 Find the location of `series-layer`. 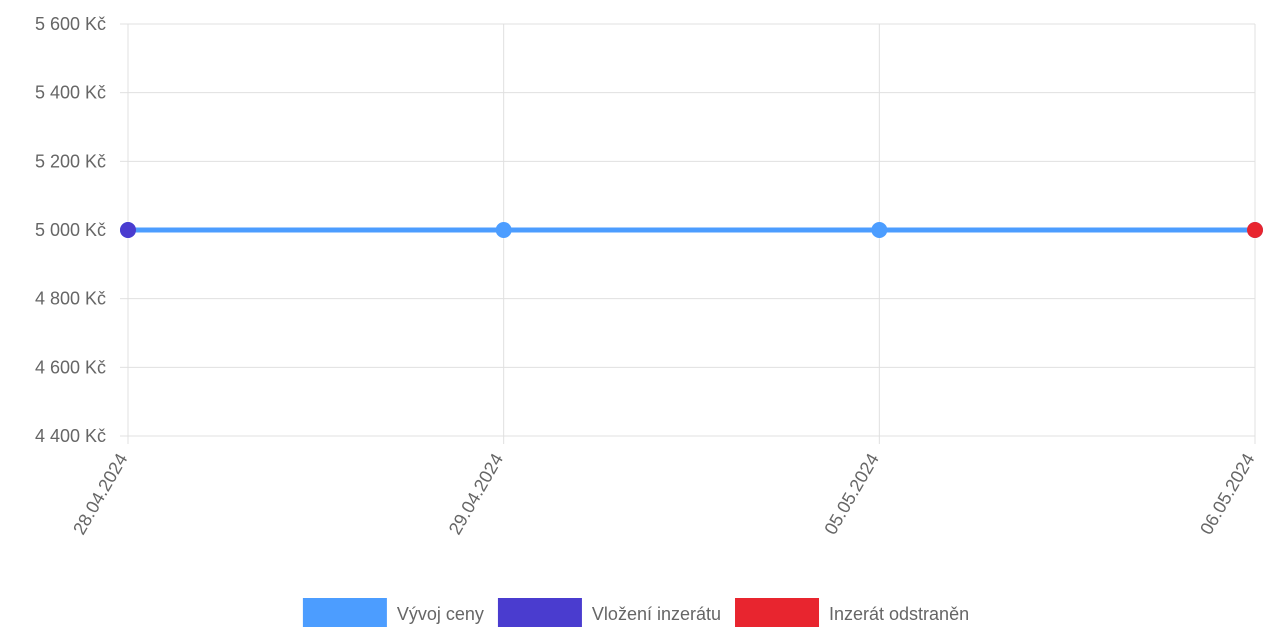

series-layer is located at coordinates (691, 230).